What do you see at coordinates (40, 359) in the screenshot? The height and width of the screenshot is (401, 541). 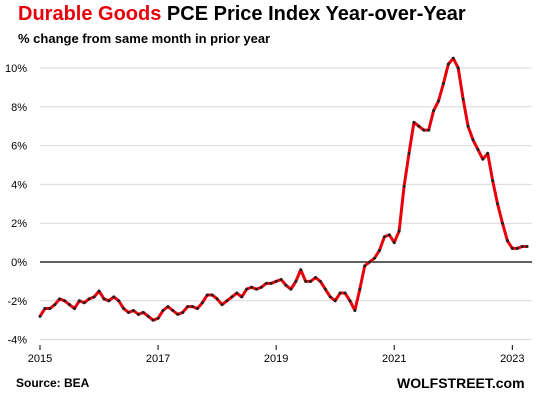 I see `x-tick-label: 2015` at bounding box center [40, 359].